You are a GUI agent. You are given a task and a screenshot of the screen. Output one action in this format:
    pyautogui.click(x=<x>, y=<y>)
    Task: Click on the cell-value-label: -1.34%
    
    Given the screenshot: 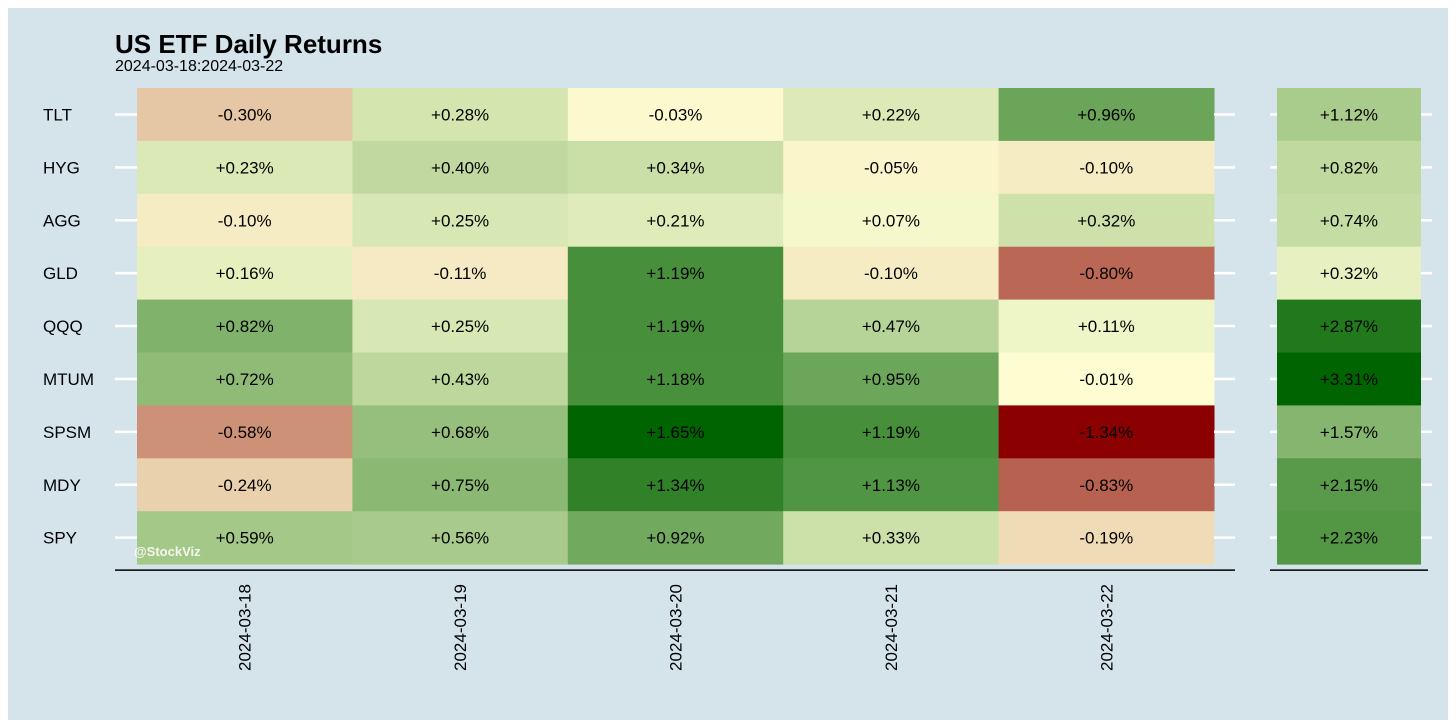 What is the action you would take?
    pyautogui.click(x=1106, y=432)
    